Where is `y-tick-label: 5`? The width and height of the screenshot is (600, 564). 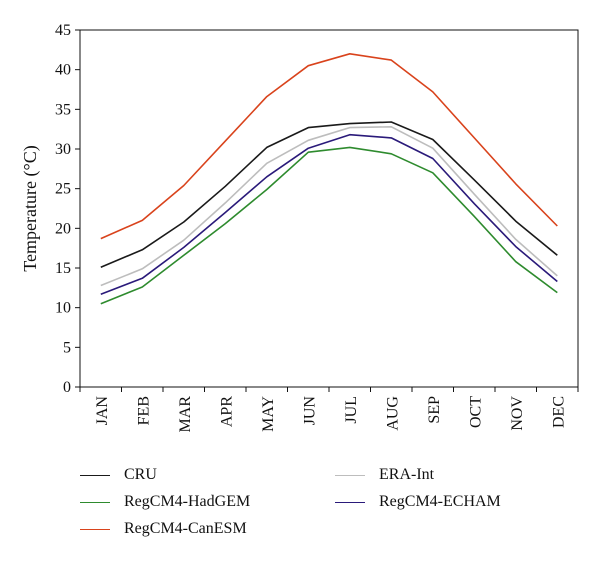
y-tick-label: 5 is located at coordinates (67, 347).